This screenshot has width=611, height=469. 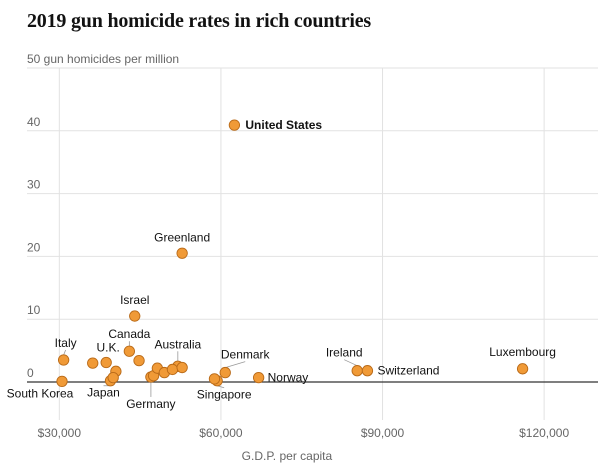 I want to click on y-tick-label: 40, so click(x=34, y=122).